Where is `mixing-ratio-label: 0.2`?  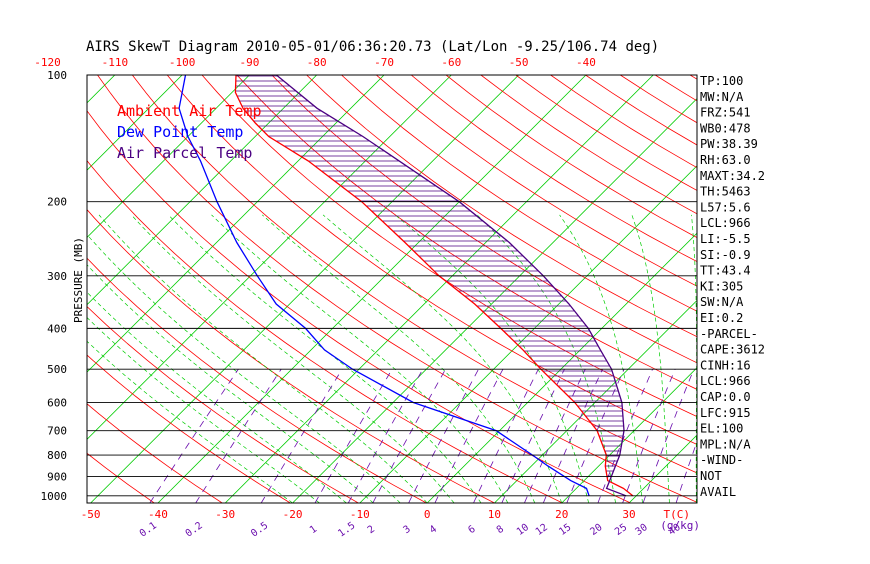 mixing-ratio-label: 0.2 is located at coordinates (194, 529).